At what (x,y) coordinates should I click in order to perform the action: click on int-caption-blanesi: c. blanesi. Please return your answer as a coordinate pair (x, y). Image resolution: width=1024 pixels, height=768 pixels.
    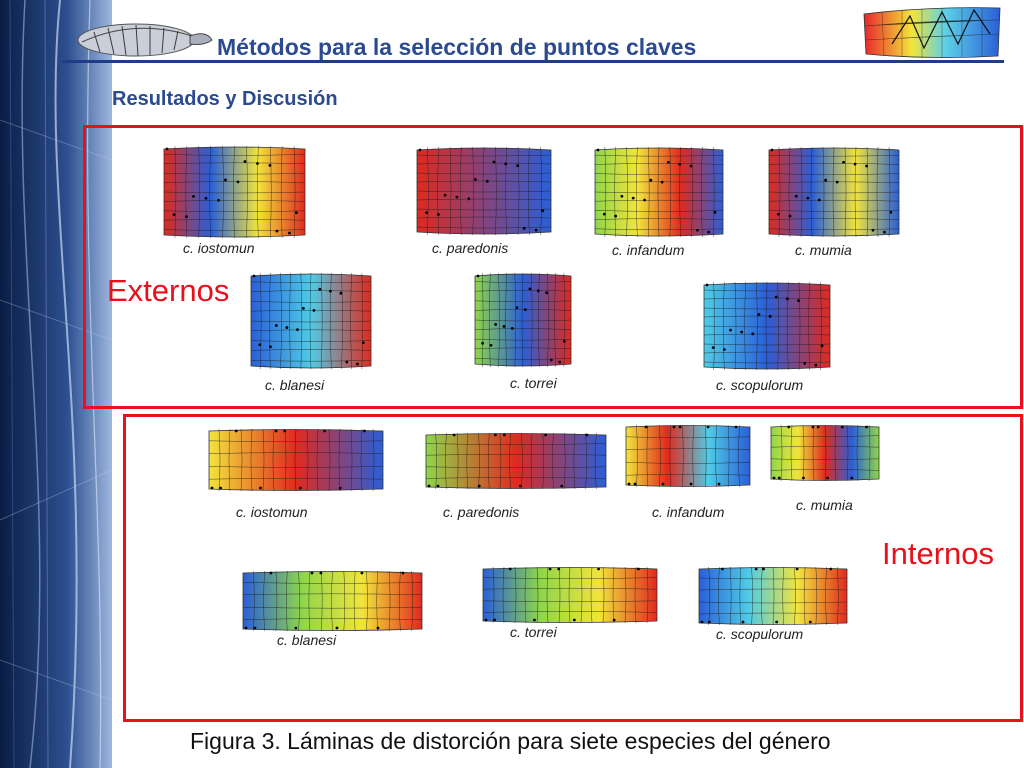
    Looking at the image, I should click on (307, 640).